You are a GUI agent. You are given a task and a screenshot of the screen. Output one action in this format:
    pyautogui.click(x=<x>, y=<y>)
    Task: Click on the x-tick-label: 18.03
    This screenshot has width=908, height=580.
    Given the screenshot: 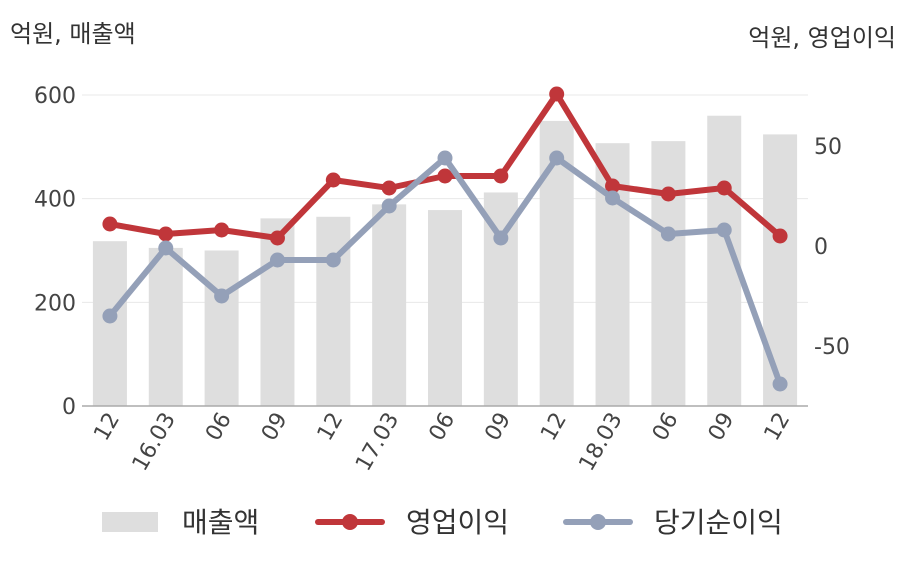 What is the action you would take?
    pyautogui.click(x=601, y=442)
    